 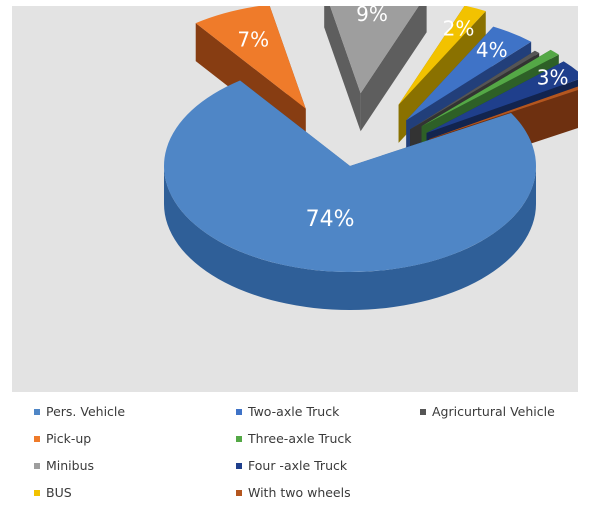 I want to click on legend-label: Minibus, so click(x=70, y=465).